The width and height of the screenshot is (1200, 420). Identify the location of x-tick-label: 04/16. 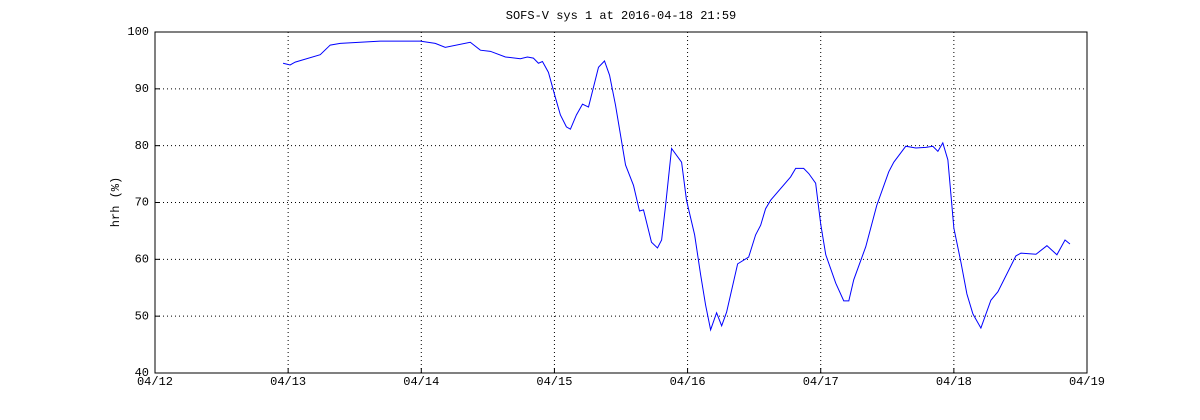
(688, 382).